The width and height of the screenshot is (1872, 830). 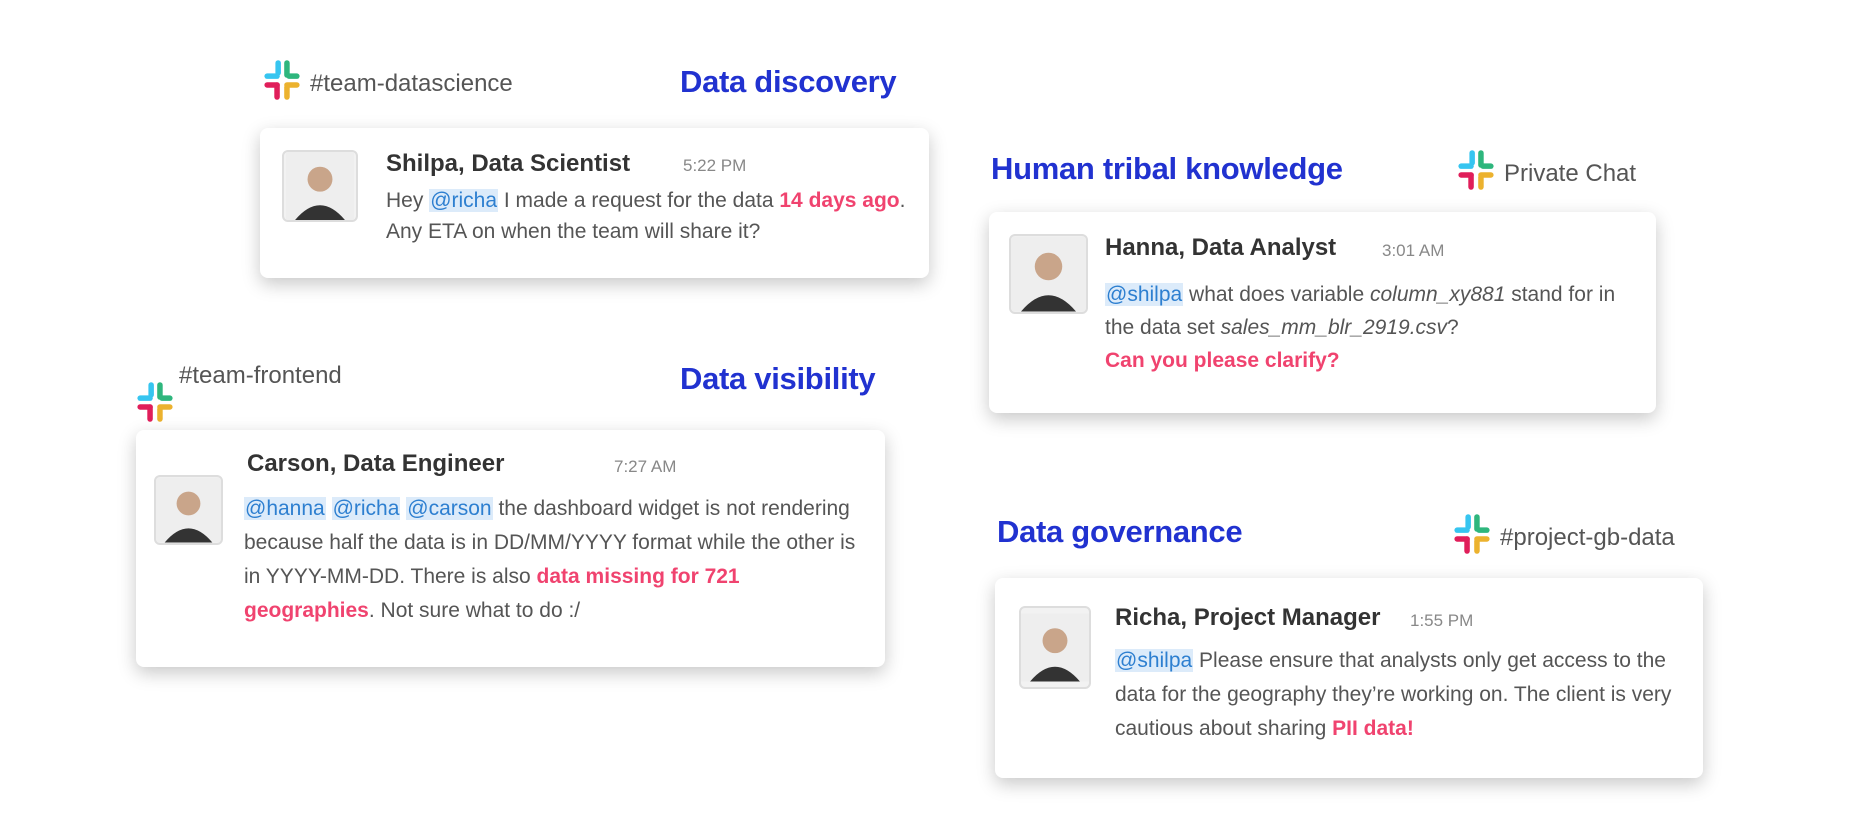 What do you see at coordinates (1167, 168) in the screenshot?
I see `topic-heading: Human tribal knowledge` at bounding box center [1167, 168].